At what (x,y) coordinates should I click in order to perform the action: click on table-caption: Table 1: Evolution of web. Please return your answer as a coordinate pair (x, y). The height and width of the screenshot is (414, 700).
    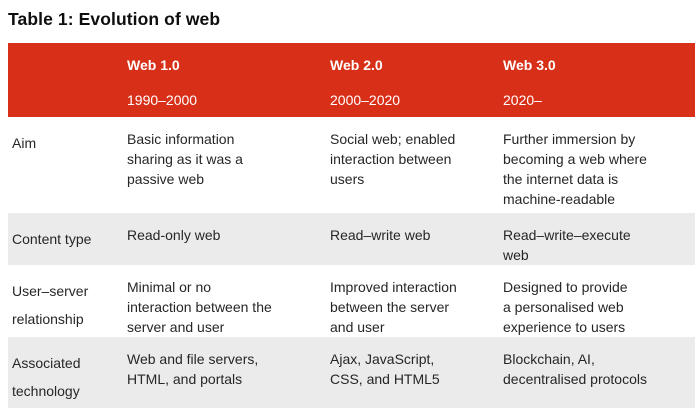
    Looking at the image, I should click on (114, 19).